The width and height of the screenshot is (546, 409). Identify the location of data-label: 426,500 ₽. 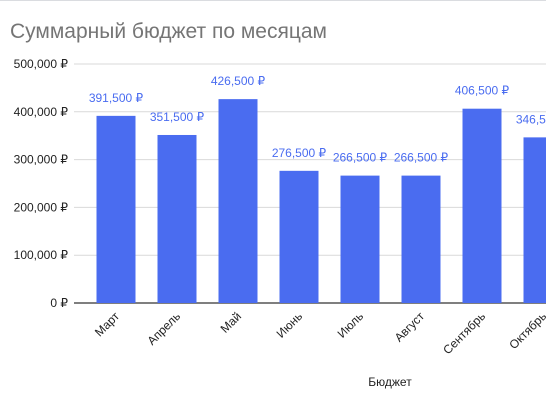
(238, 81).